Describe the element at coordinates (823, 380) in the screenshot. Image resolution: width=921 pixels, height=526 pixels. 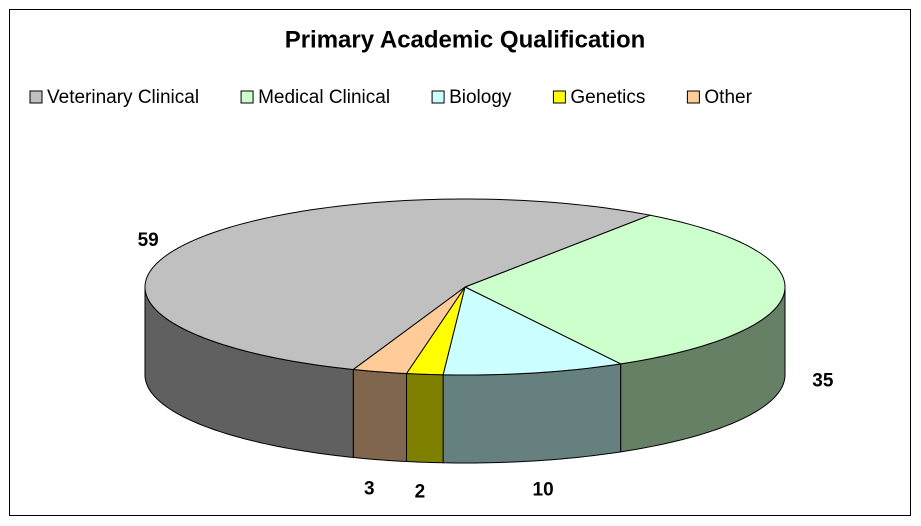
I see `data-label: 35` at that location.